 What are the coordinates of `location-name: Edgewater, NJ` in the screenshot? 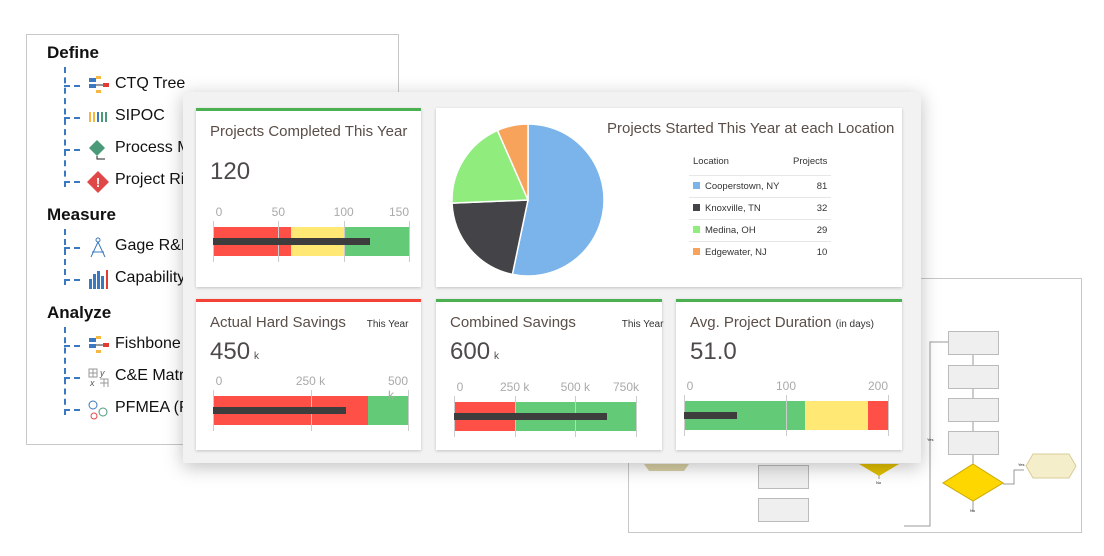 It's located at (736, 253).